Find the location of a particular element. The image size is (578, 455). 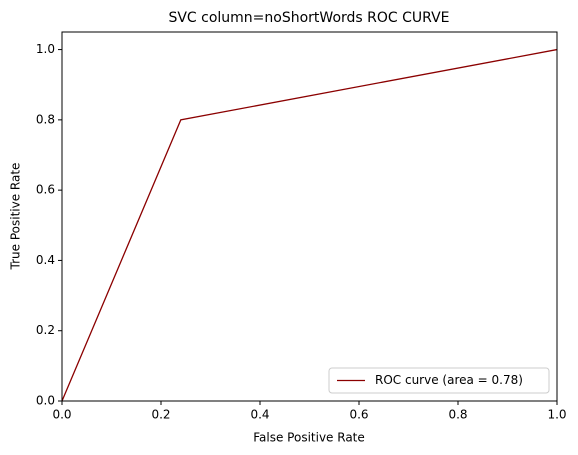

legend-box is located at coordinates (439, 380).